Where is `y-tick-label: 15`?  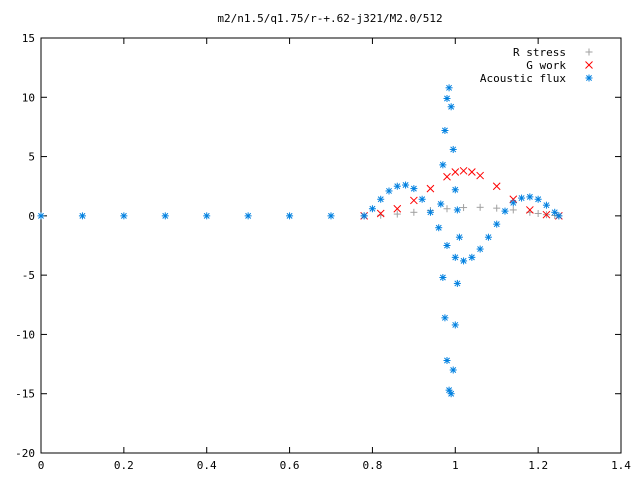 y-tick-label: 15 is located at coordinates (28, 38).